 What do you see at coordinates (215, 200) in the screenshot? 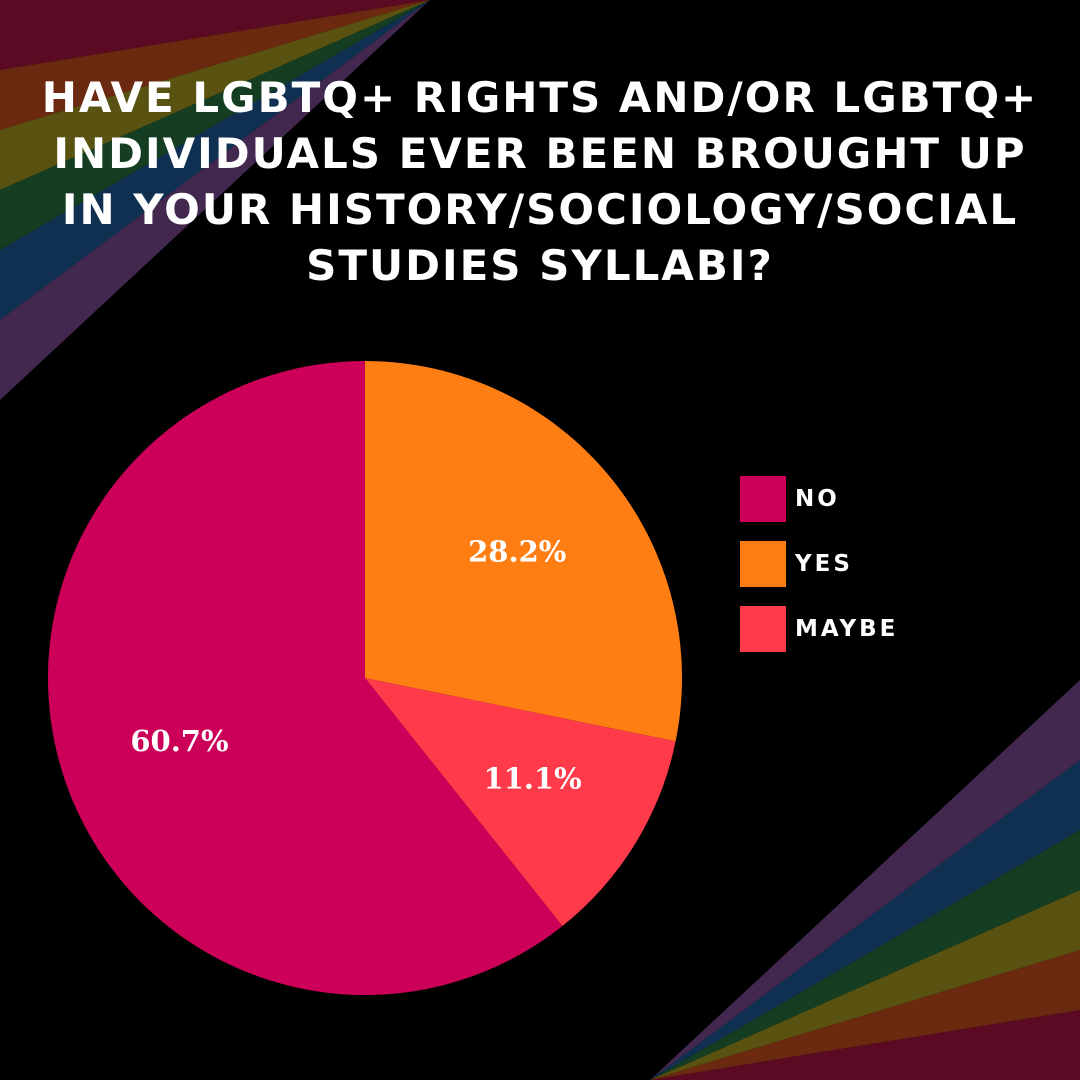
I see `rainbow-stripe-top-left` at bounding box center [215, 200].